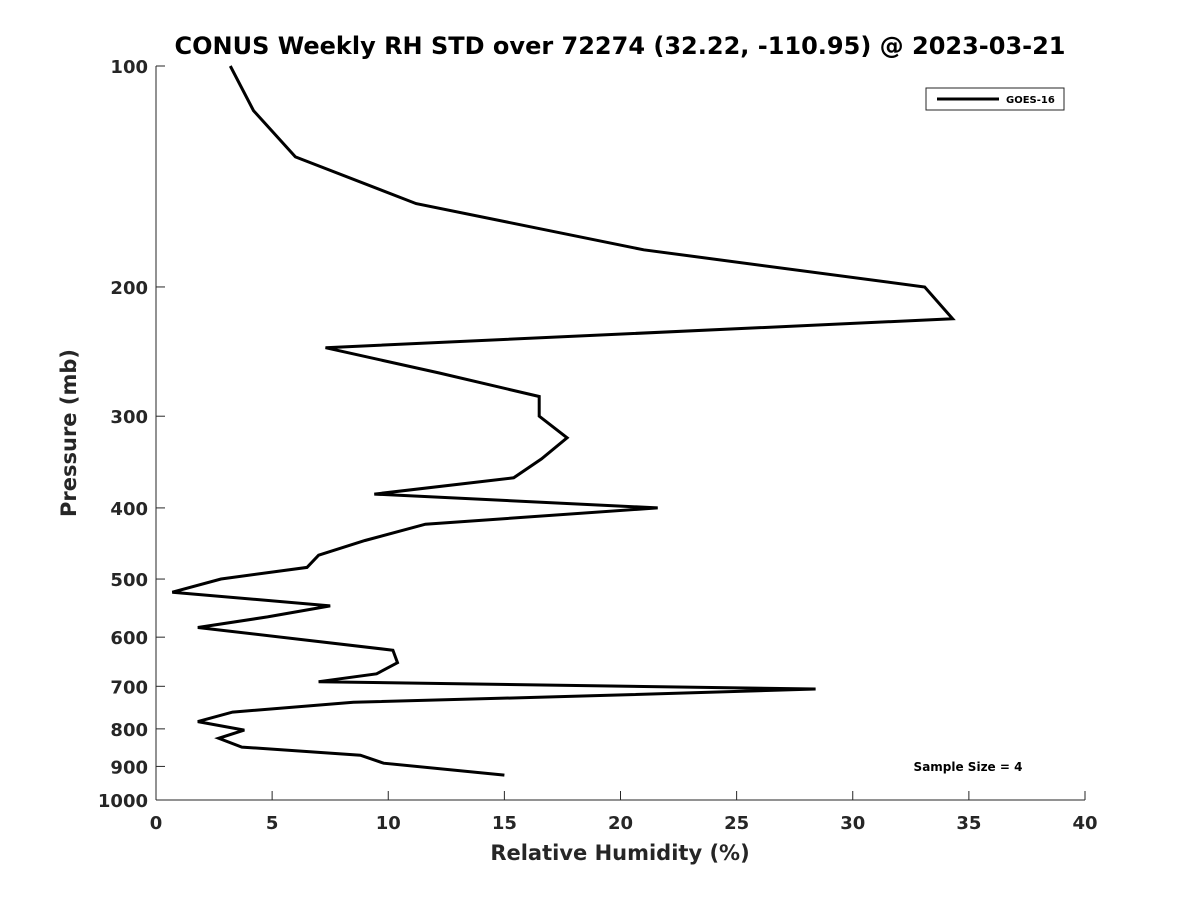 This screenshot has height=900, width=1200. I want to click on x-tick-label: 0, so click(156, 823).